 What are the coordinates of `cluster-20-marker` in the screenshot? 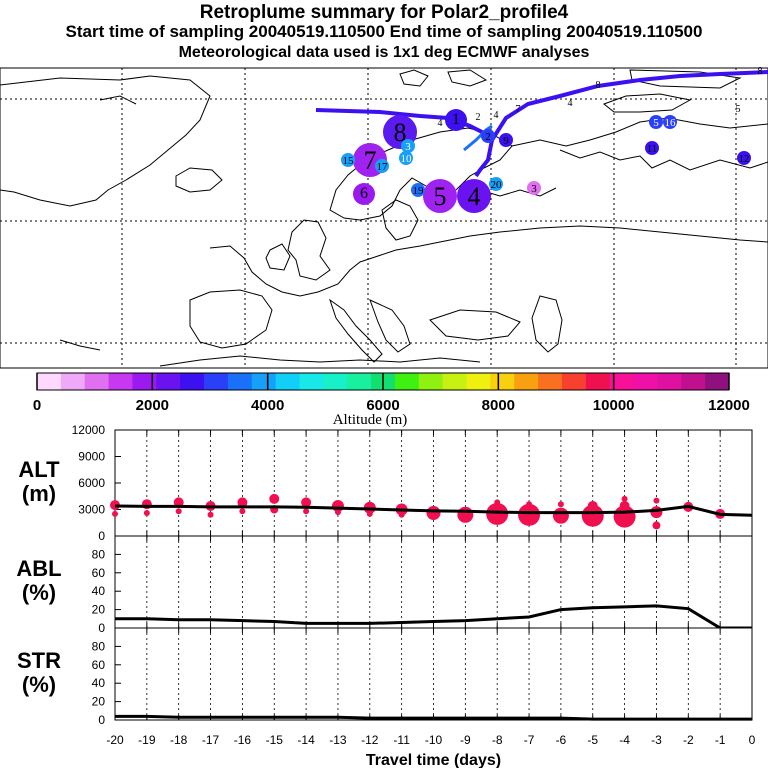 It's located at (496, 184).